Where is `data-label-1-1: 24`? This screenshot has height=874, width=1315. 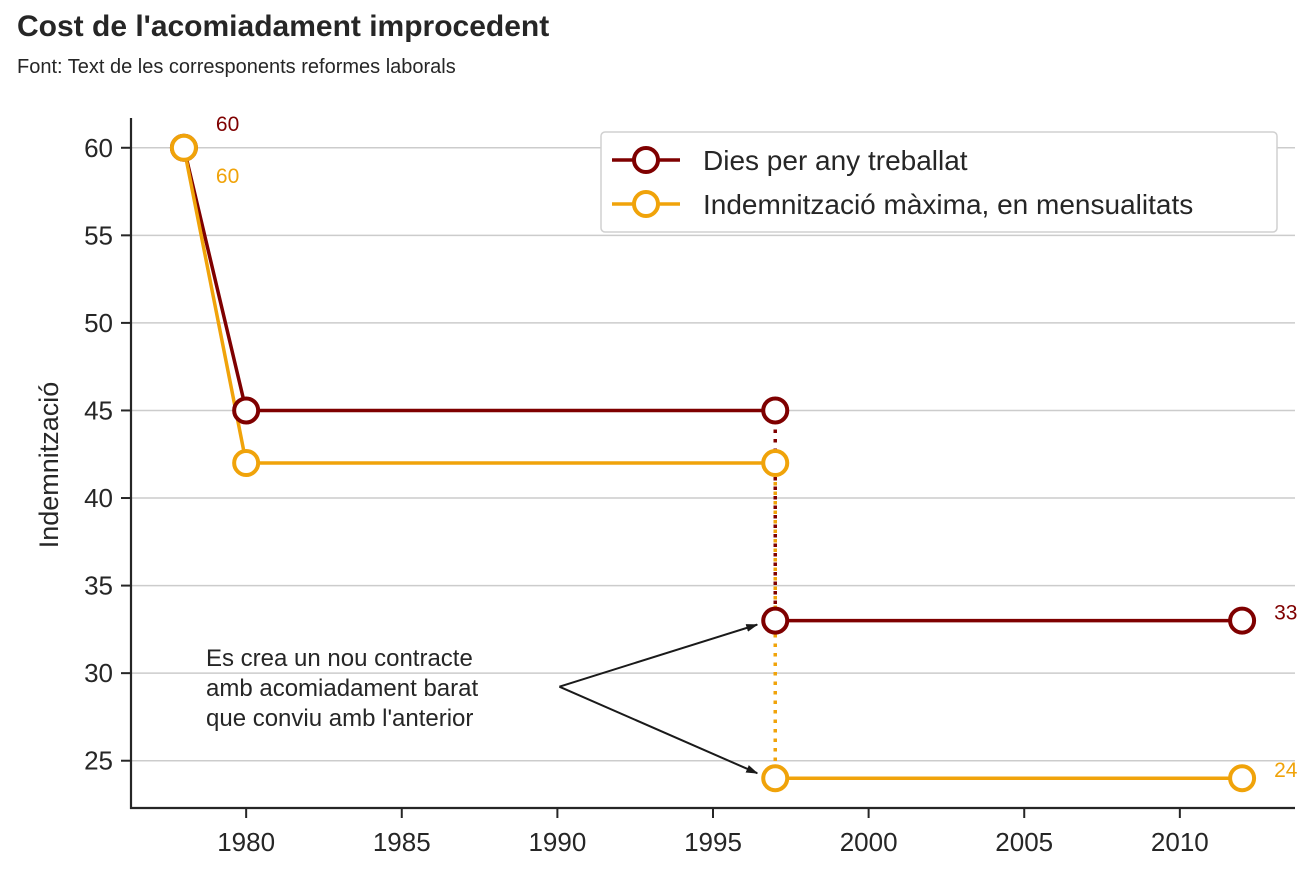
data-label-1-1: 24 is located at coordinates (1286, 770).